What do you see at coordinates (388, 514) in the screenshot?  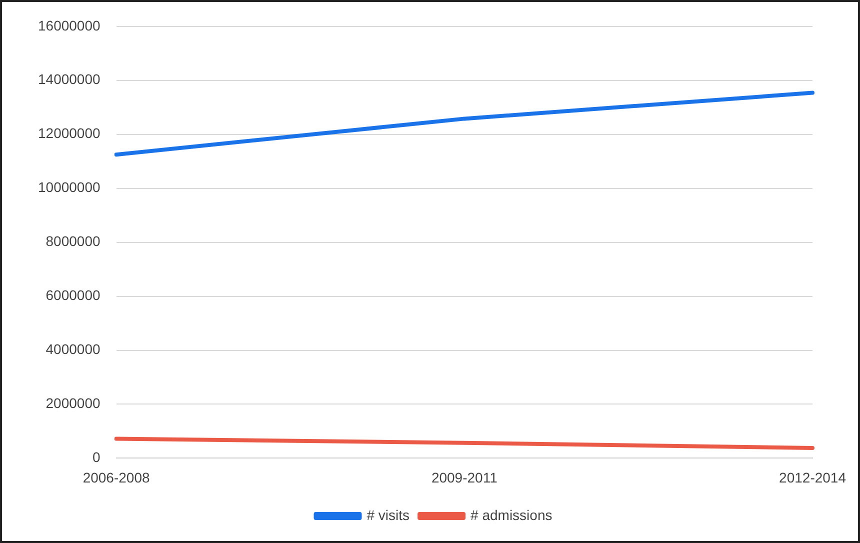 I see `legend-label: # visits` at bounding box center [388, 514].